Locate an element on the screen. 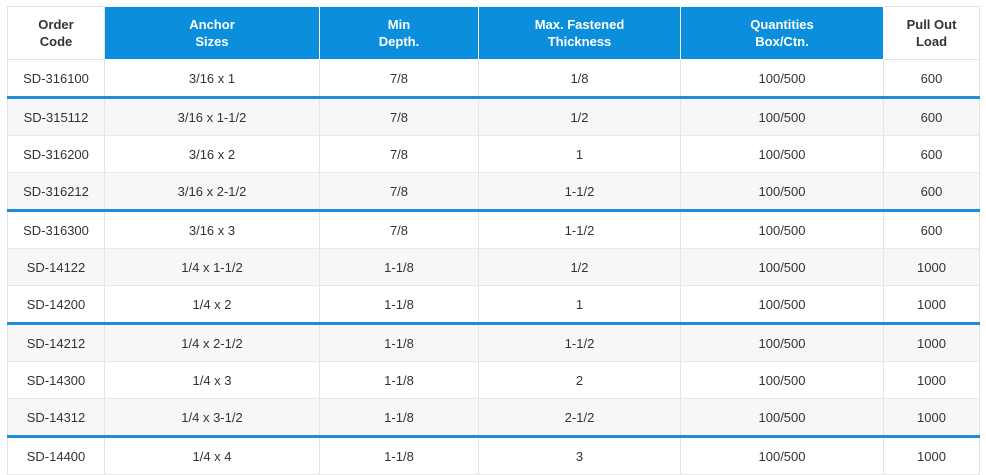  table-row: SD-14200 1/4 x 2 1-1/8 1 100/500 1000 is located at coordinates (493, 304).